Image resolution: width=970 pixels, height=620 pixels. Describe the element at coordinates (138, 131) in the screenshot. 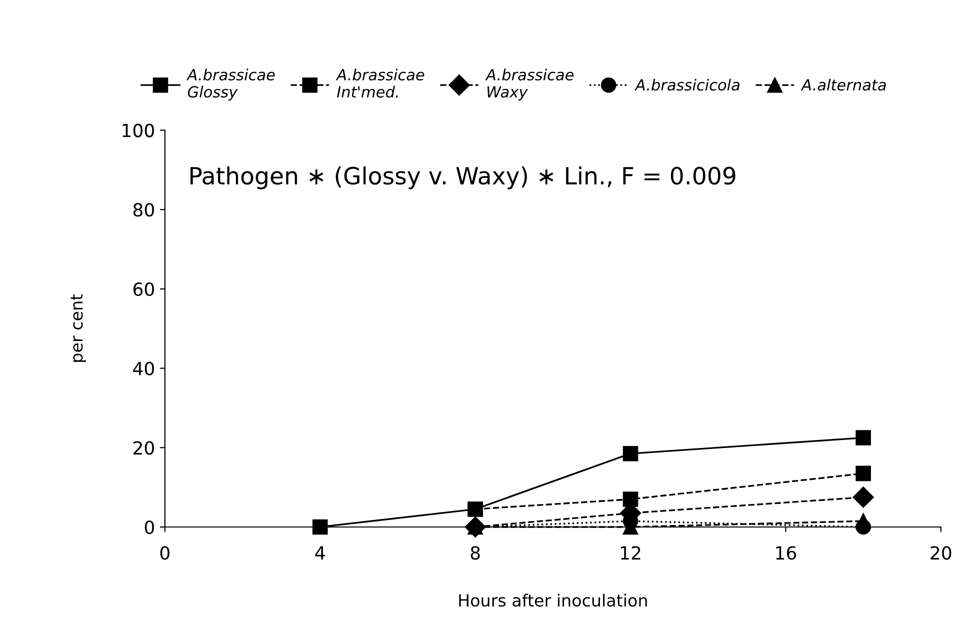

I see `y-tick-label: 100` at that location.